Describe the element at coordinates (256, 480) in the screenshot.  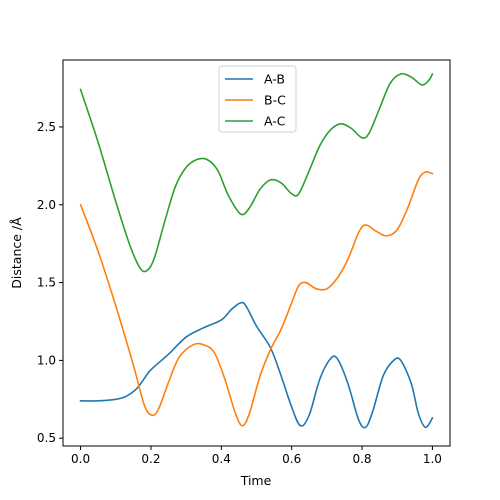
I see `x-axis-label: Time` at that location.